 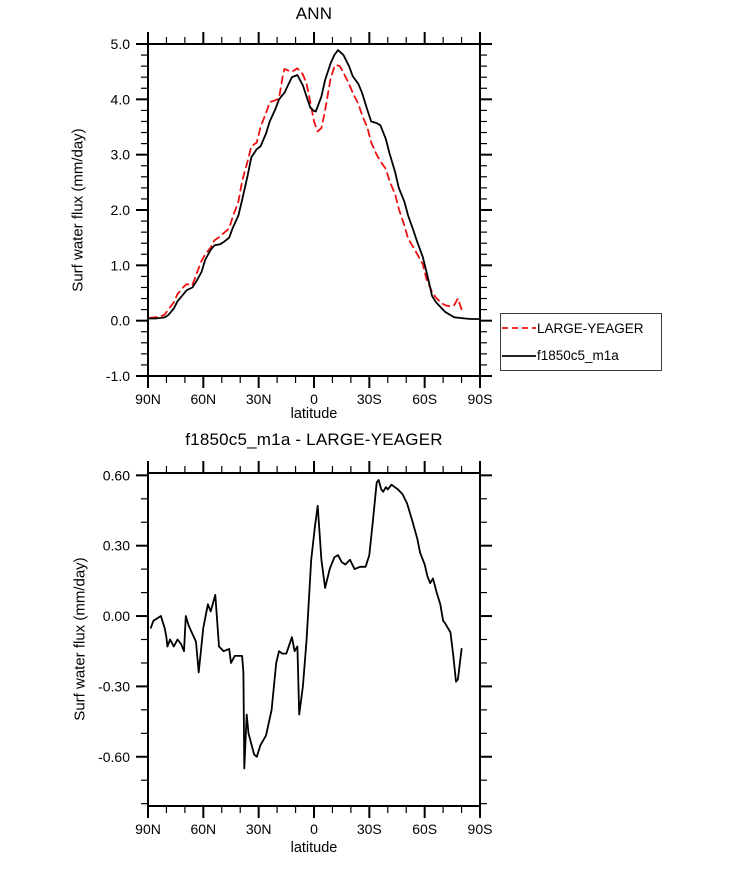 I want to click on legend-label-f1850c5-m1a: f1850c5_m1a, so click(x=578, y=355).